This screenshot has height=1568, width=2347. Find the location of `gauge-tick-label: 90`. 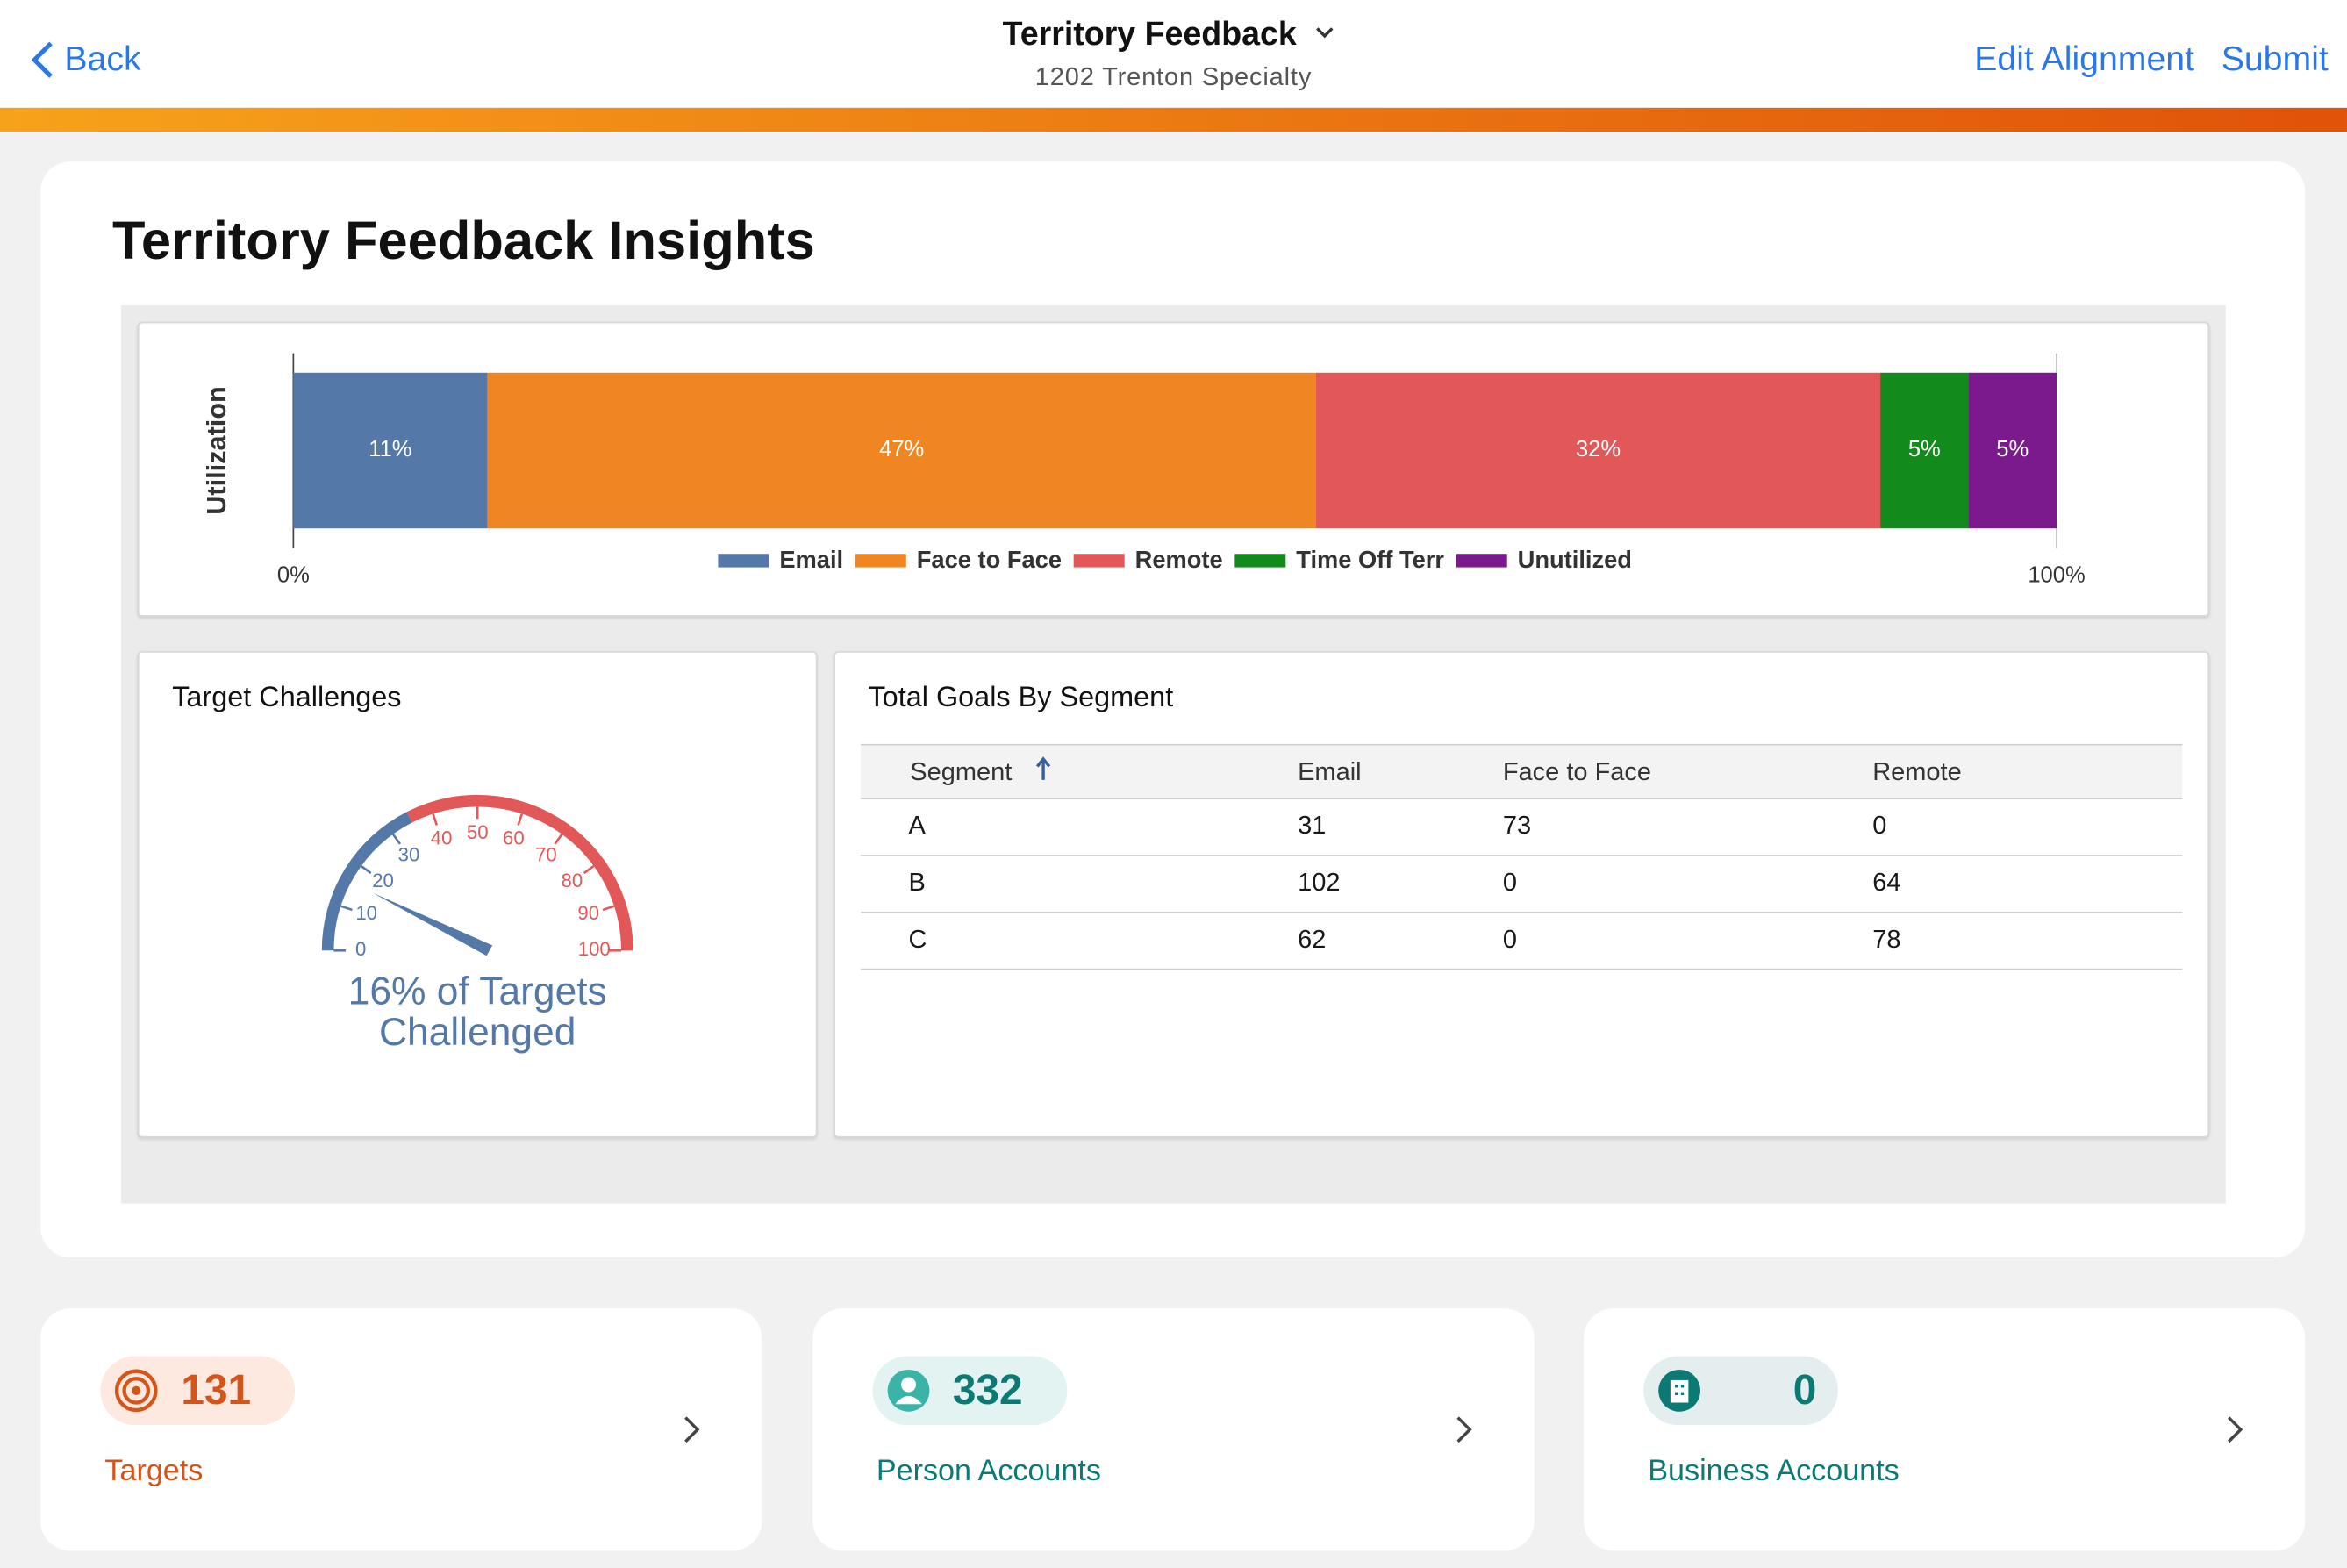

gauge-tick-label: 90 is located at coordinates (588, 913).